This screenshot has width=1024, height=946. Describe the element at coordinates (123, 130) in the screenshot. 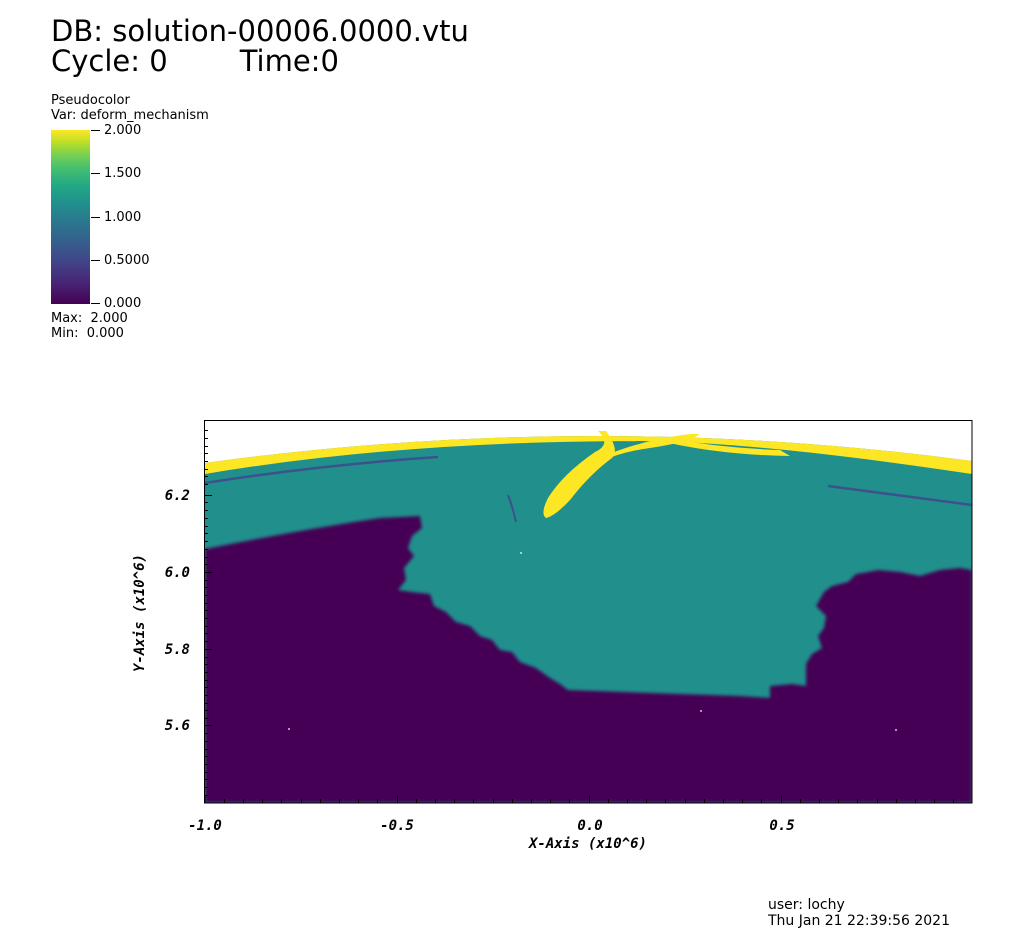

I see `colorbar-tick-label: 2.000` at that location.